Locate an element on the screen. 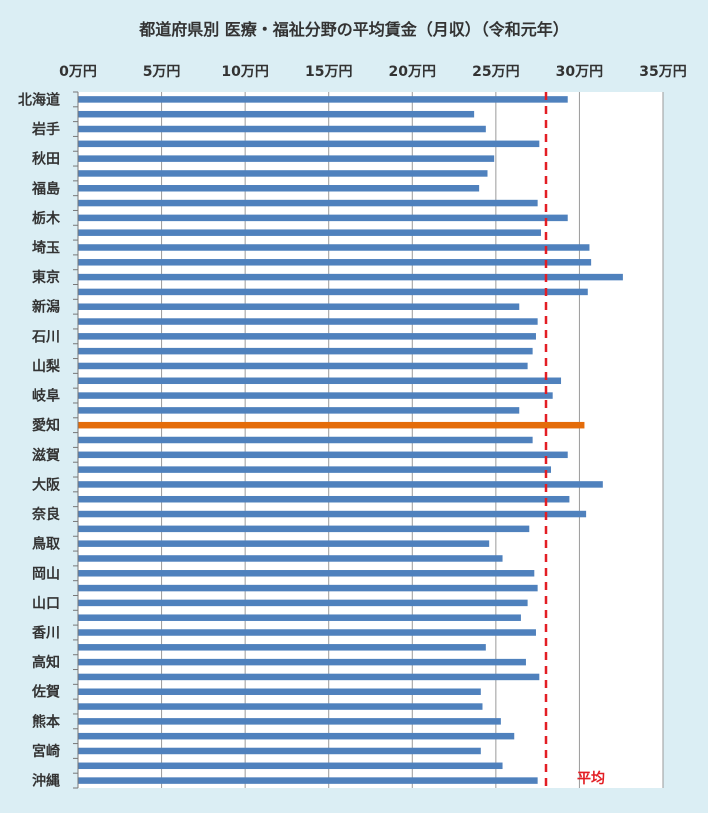 This screenshot has height=813, width=708. bar-静岡 is located at coordinates (299, 410).